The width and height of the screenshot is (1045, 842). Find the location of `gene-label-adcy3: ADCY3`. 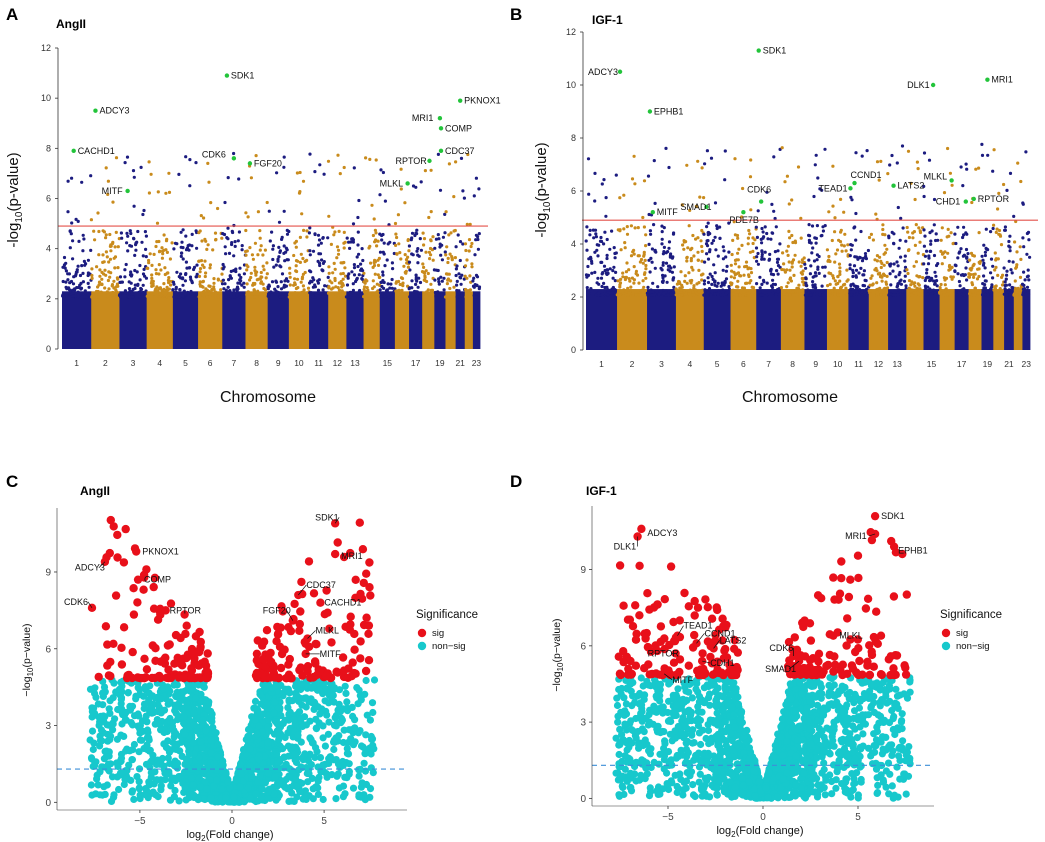

gene-label-adcy3: ADCY3 is located at coordinates (114, 111).